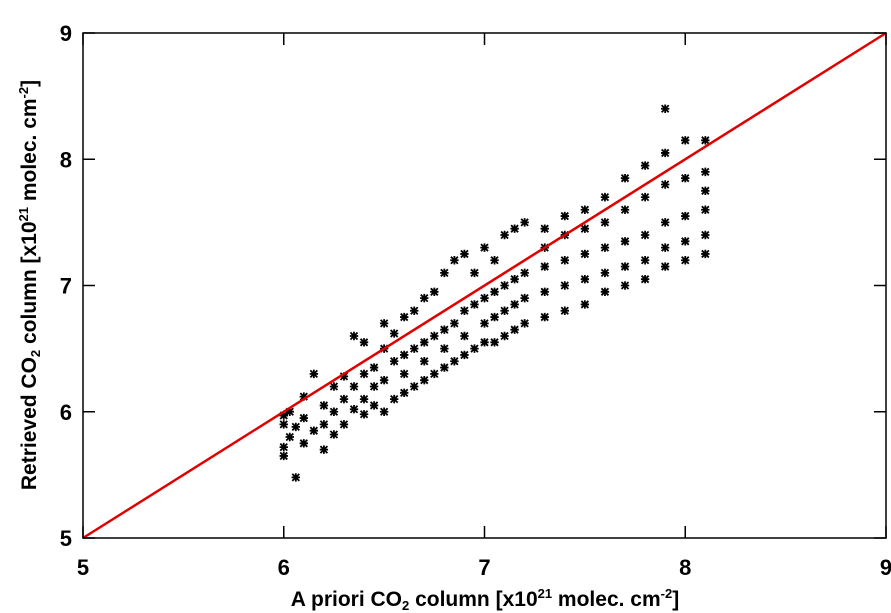 The height and width of the screenshot is (613, 891). What do you see at coordinates (23, 214) in the screenshot?
I see `label-sup: 21` at bounding box center [23, 214].